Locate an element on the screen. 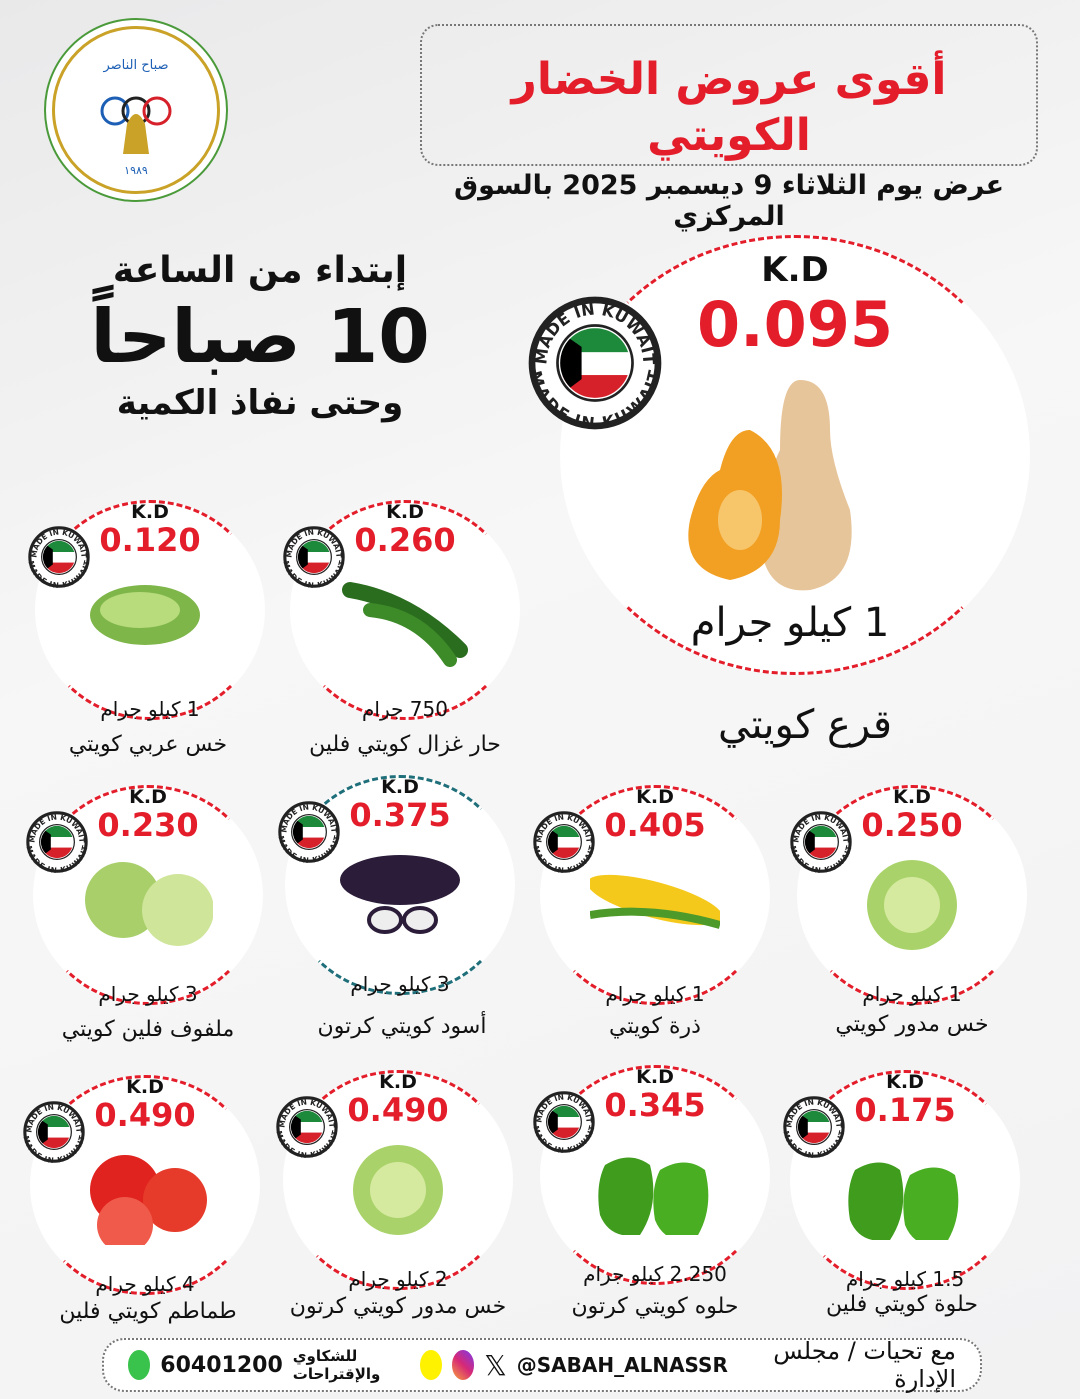 The height and width of the screenshot is (1399, 1080). product-card: K.D 0.230 3 كيلو جرام is located at coordinates (148, 900).